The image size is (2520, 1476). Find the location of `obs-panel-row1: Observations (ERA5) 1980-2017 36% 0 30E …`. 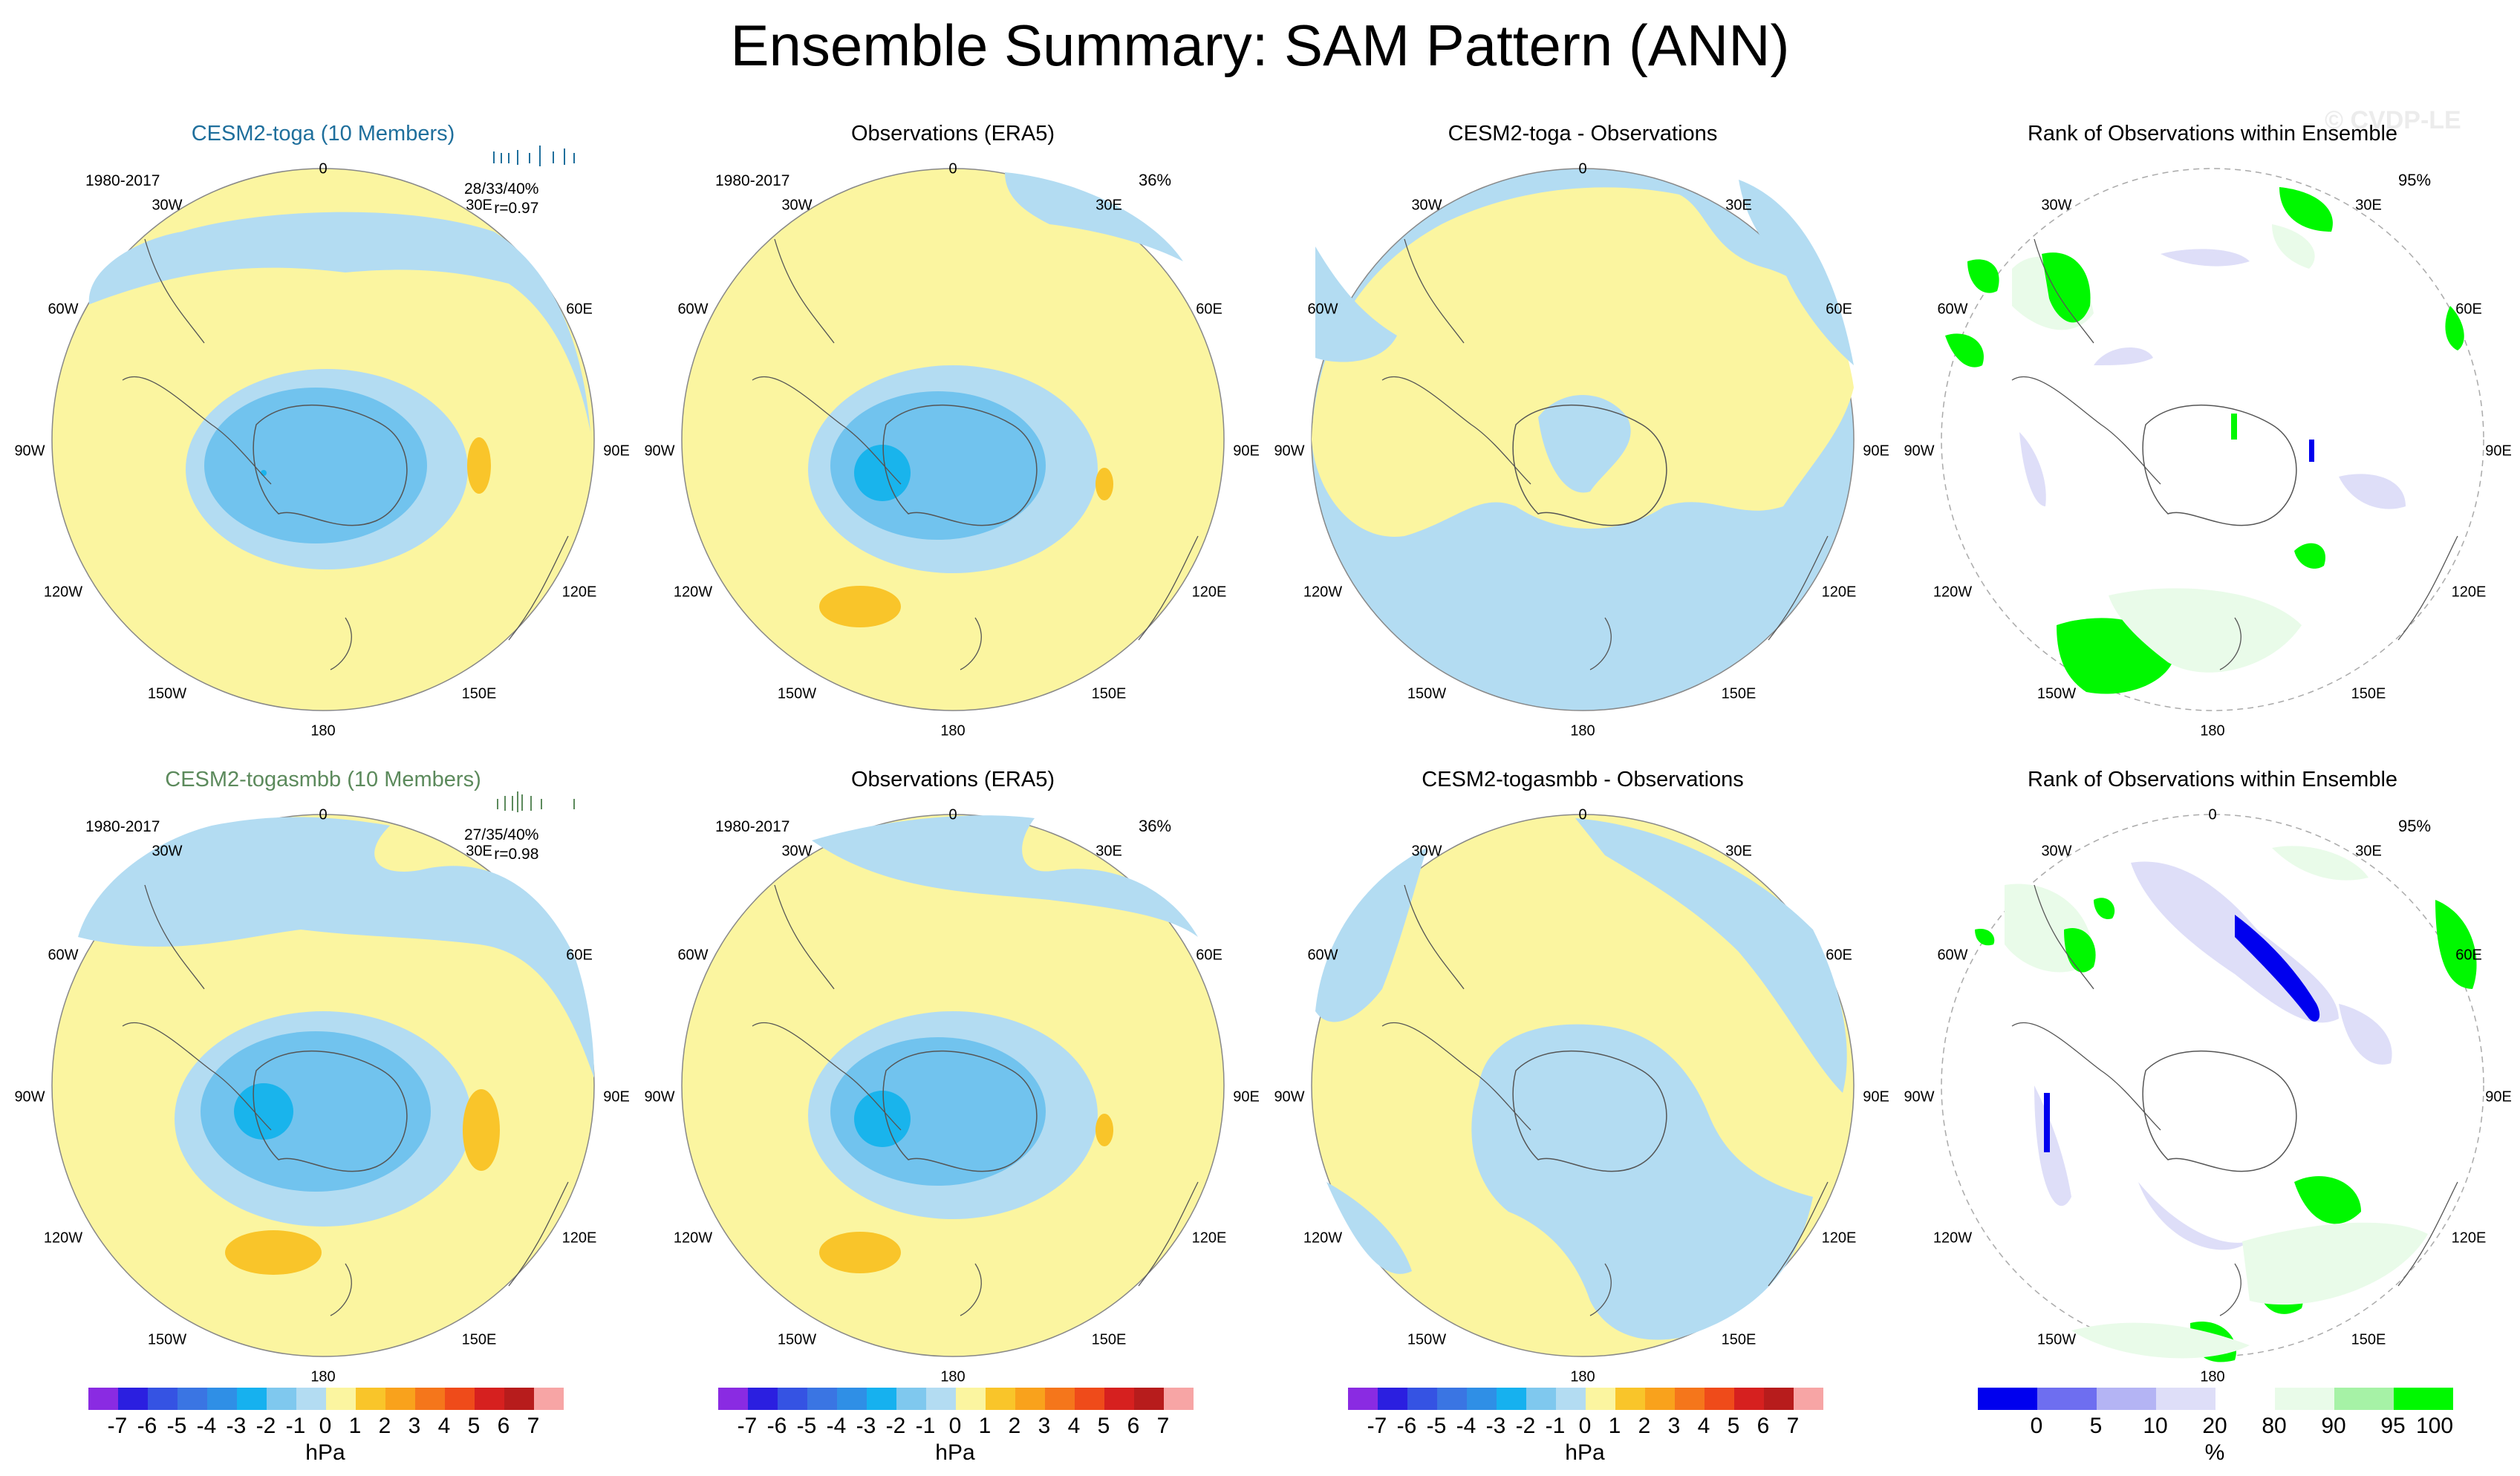

obs-panel-row1: Observations (ERA5) 1980-2017 36% 0 30E … is located at coordinates (952, 439).